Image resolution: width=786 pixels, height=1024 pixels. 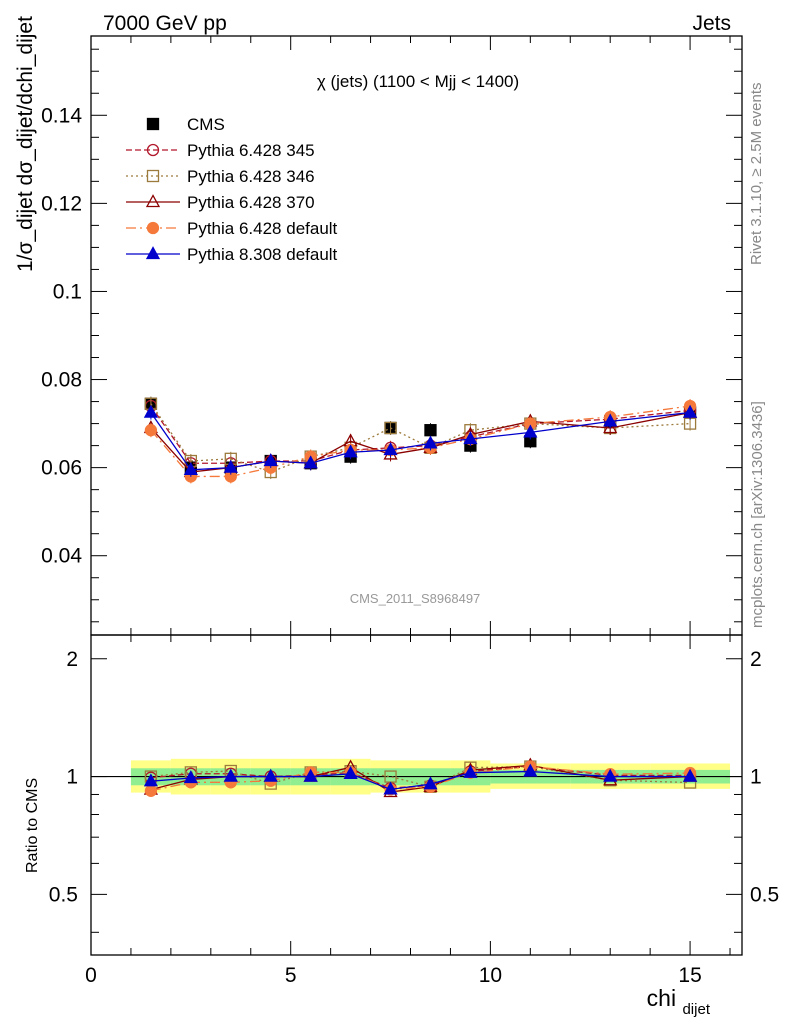 I want to click on ratio-y-tick-label-right: 2, so click(x=756, y=659).